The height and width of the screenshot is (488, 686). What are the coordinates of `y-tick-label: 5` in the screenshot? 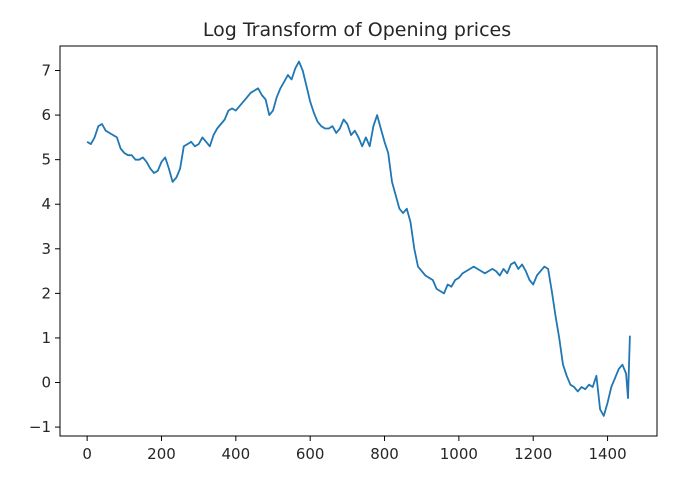 It's located at (46, 160).